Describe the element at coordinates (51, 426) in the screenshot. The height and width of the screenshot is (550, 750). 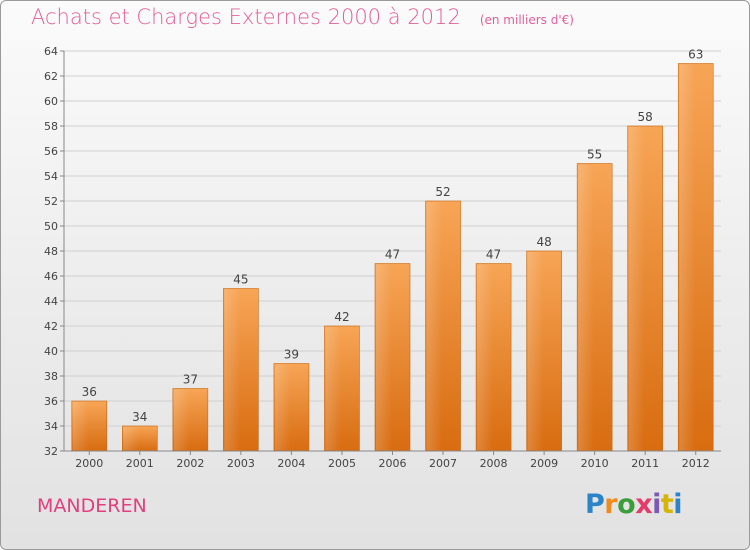
I see `y-tick-label: 34` at that location.